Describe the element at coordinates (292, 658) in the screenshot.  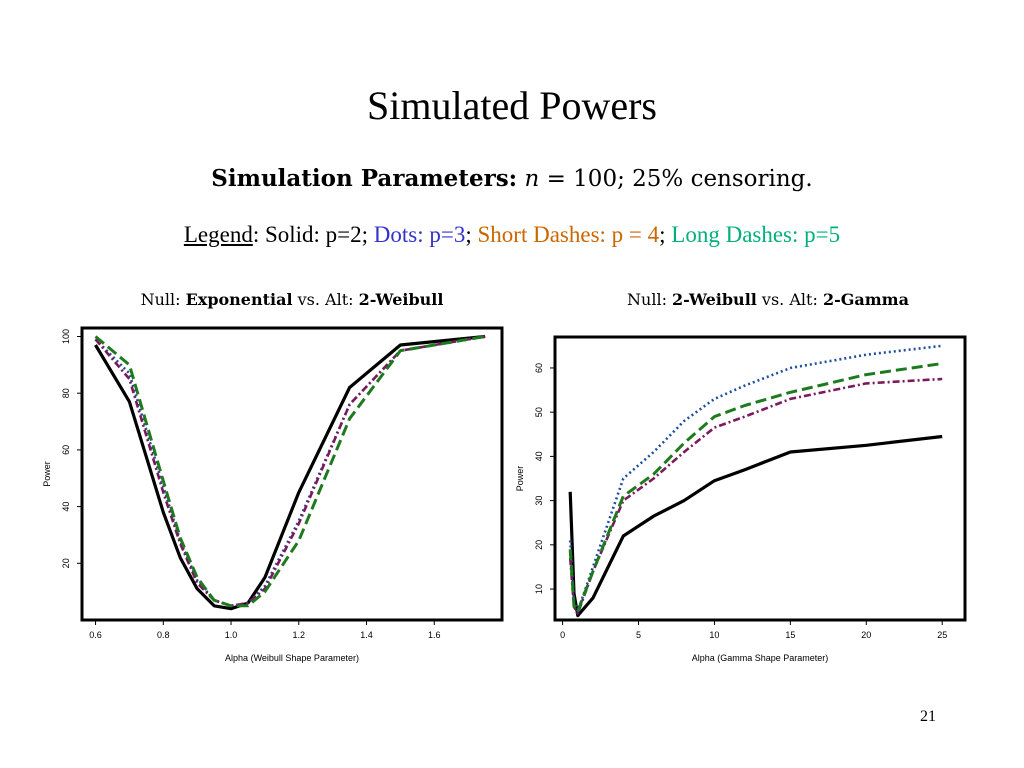
I see `x-axis-label: Alpha (Weibull Shape Parameter)` at that location.